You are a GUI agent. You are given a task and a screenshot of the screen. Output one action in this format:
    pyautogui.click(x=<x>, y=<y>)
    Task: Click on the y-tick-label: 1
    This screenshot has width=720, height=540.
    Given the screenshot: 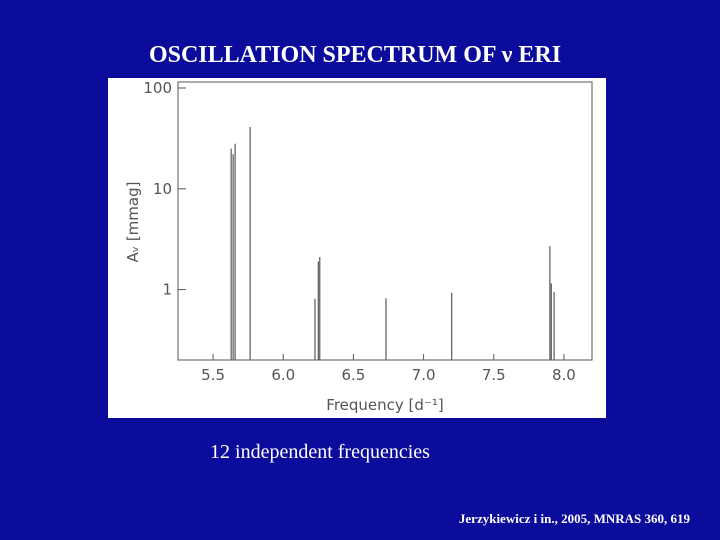 What is the action you would take?
    pyautogui.click(x=167, y=290)
    